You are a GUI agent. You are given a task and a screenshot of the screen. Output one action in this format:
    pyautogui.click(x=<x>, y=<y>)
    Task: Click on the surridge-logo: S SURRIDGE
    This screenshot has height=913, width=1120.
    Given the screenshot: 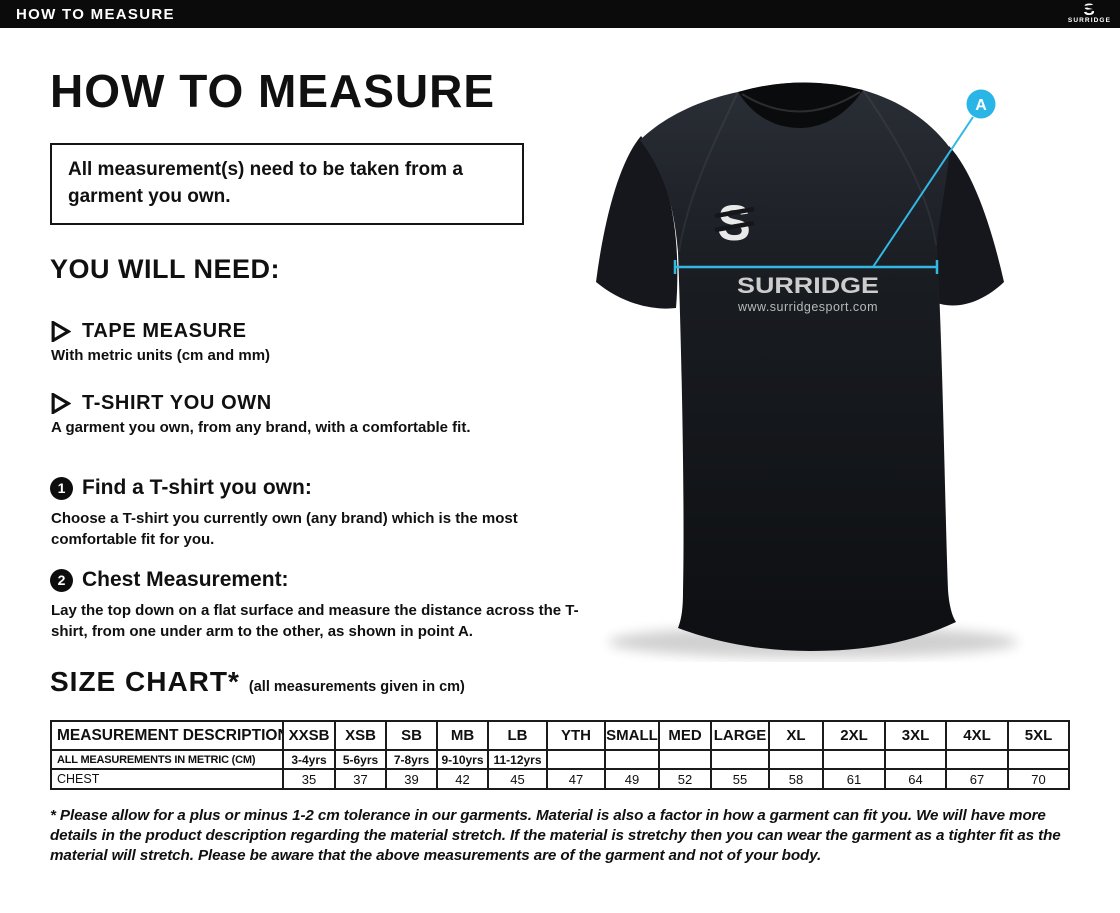 What is the action you would take?
    pyautogui.click(x=1089, y=13)
    